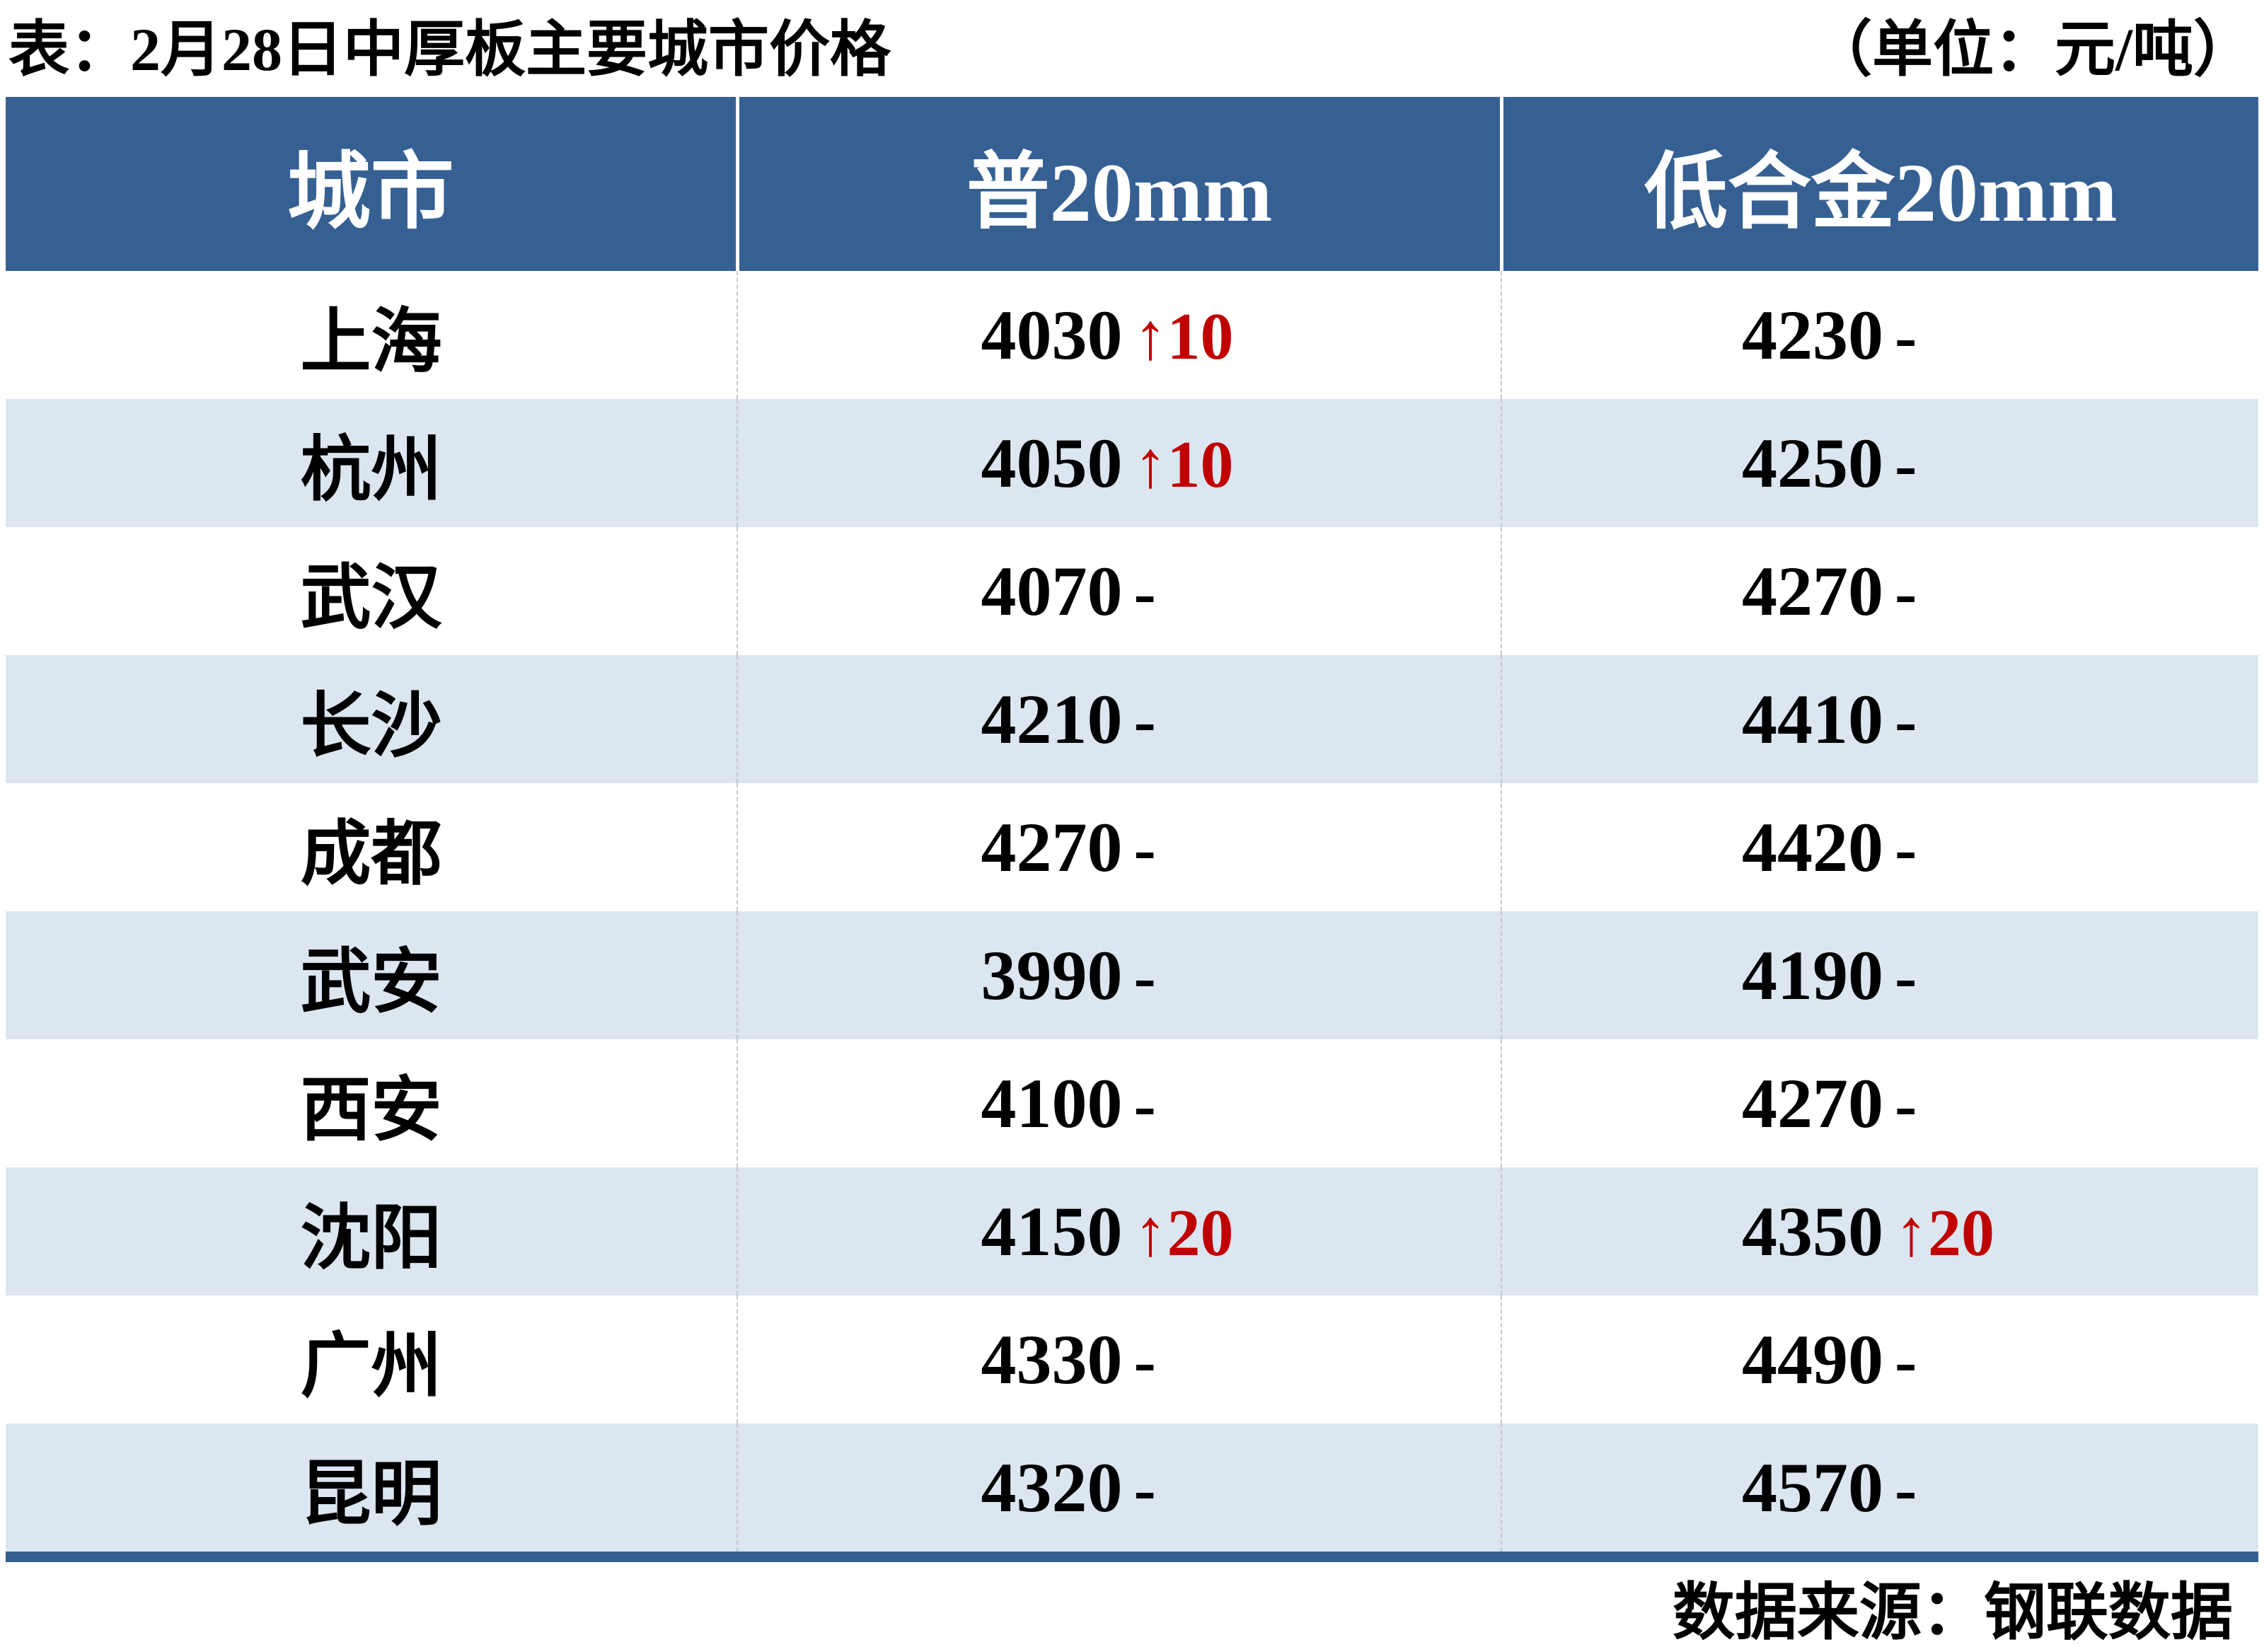  I want to click on city-cell: 西安, so click(371, 1110).